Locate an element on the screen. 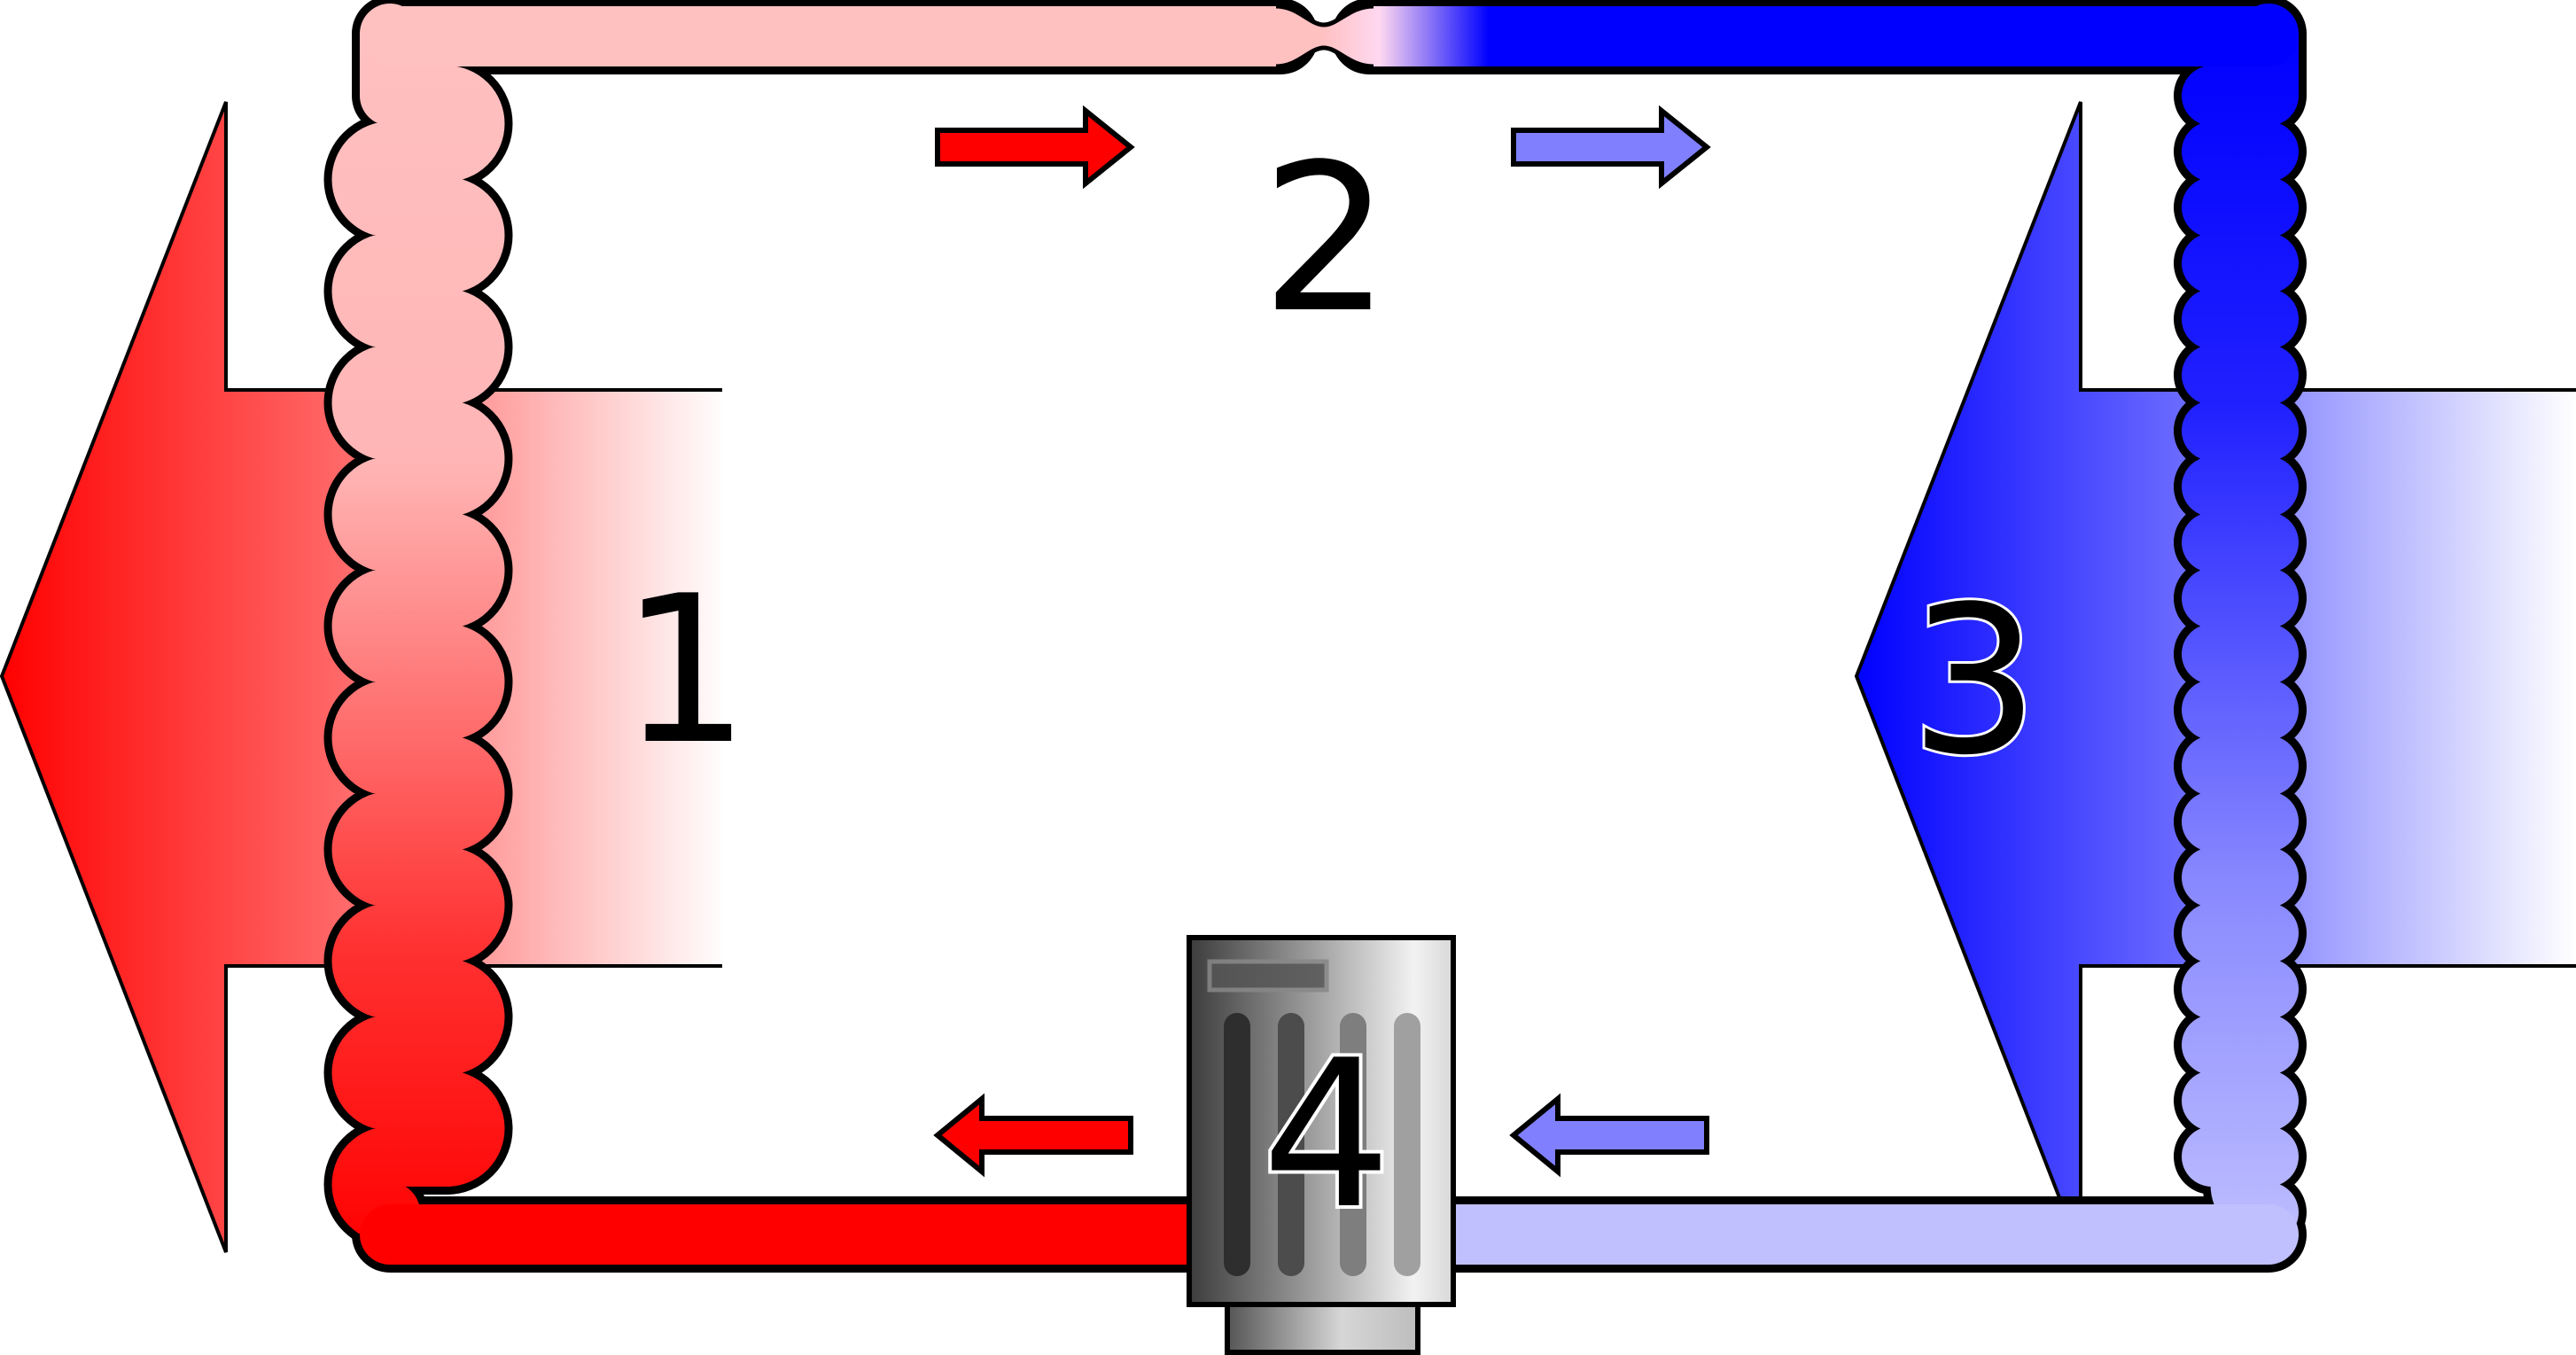  flow-arrow-bottom-left is located at coordinates (1033, 1135).